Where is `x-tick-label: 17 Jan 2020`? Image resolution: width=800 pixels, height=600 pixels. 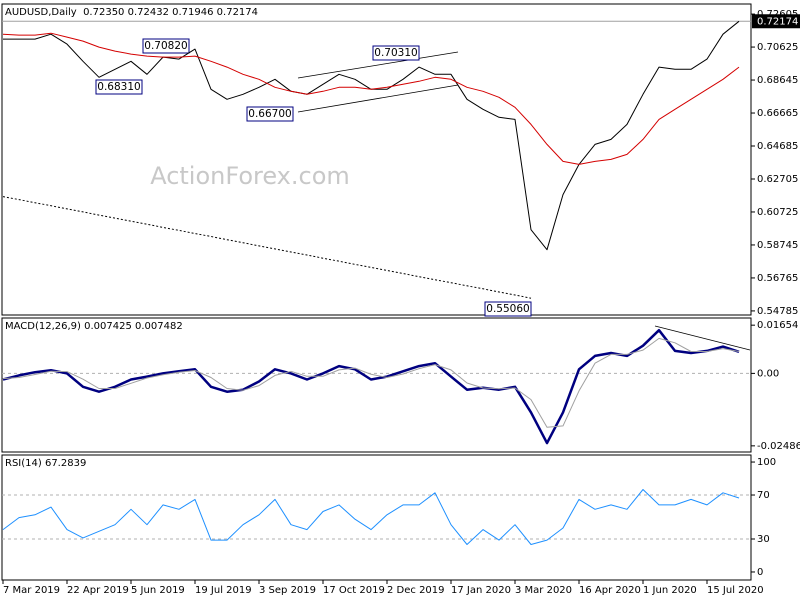
x-tick-label: 17 Jan 2020 is located at coordinates (481, 590).